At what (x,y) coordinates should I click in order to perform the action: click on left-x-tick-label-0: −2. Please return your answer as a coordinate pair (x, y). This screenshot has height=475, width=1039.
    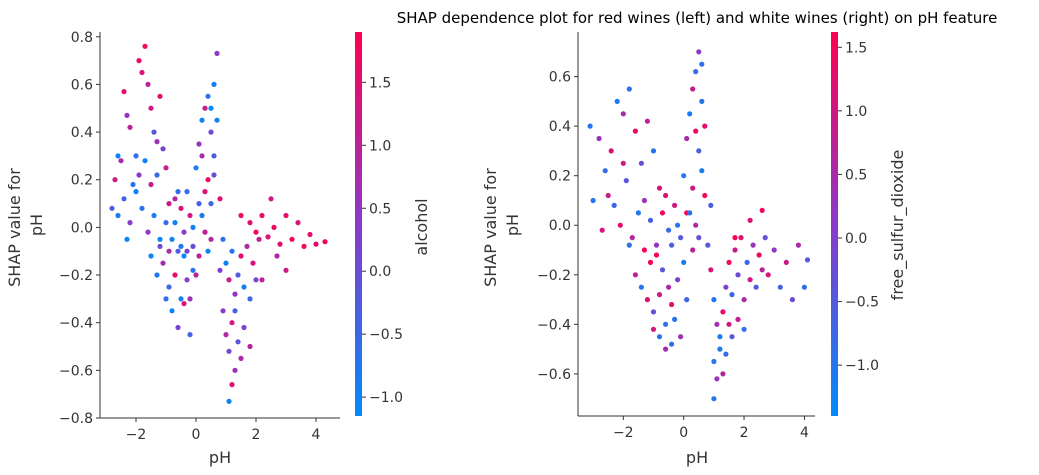
    Looking at the image, I should click on (136, 435).